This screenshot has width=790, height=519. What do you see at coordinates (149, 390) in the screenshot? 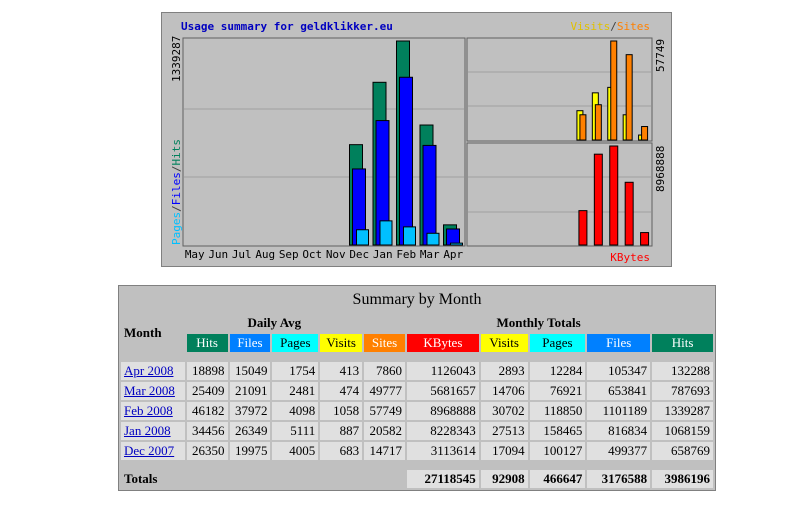
I see `month-link: Mar 2008` at bounding box center [149, 390].